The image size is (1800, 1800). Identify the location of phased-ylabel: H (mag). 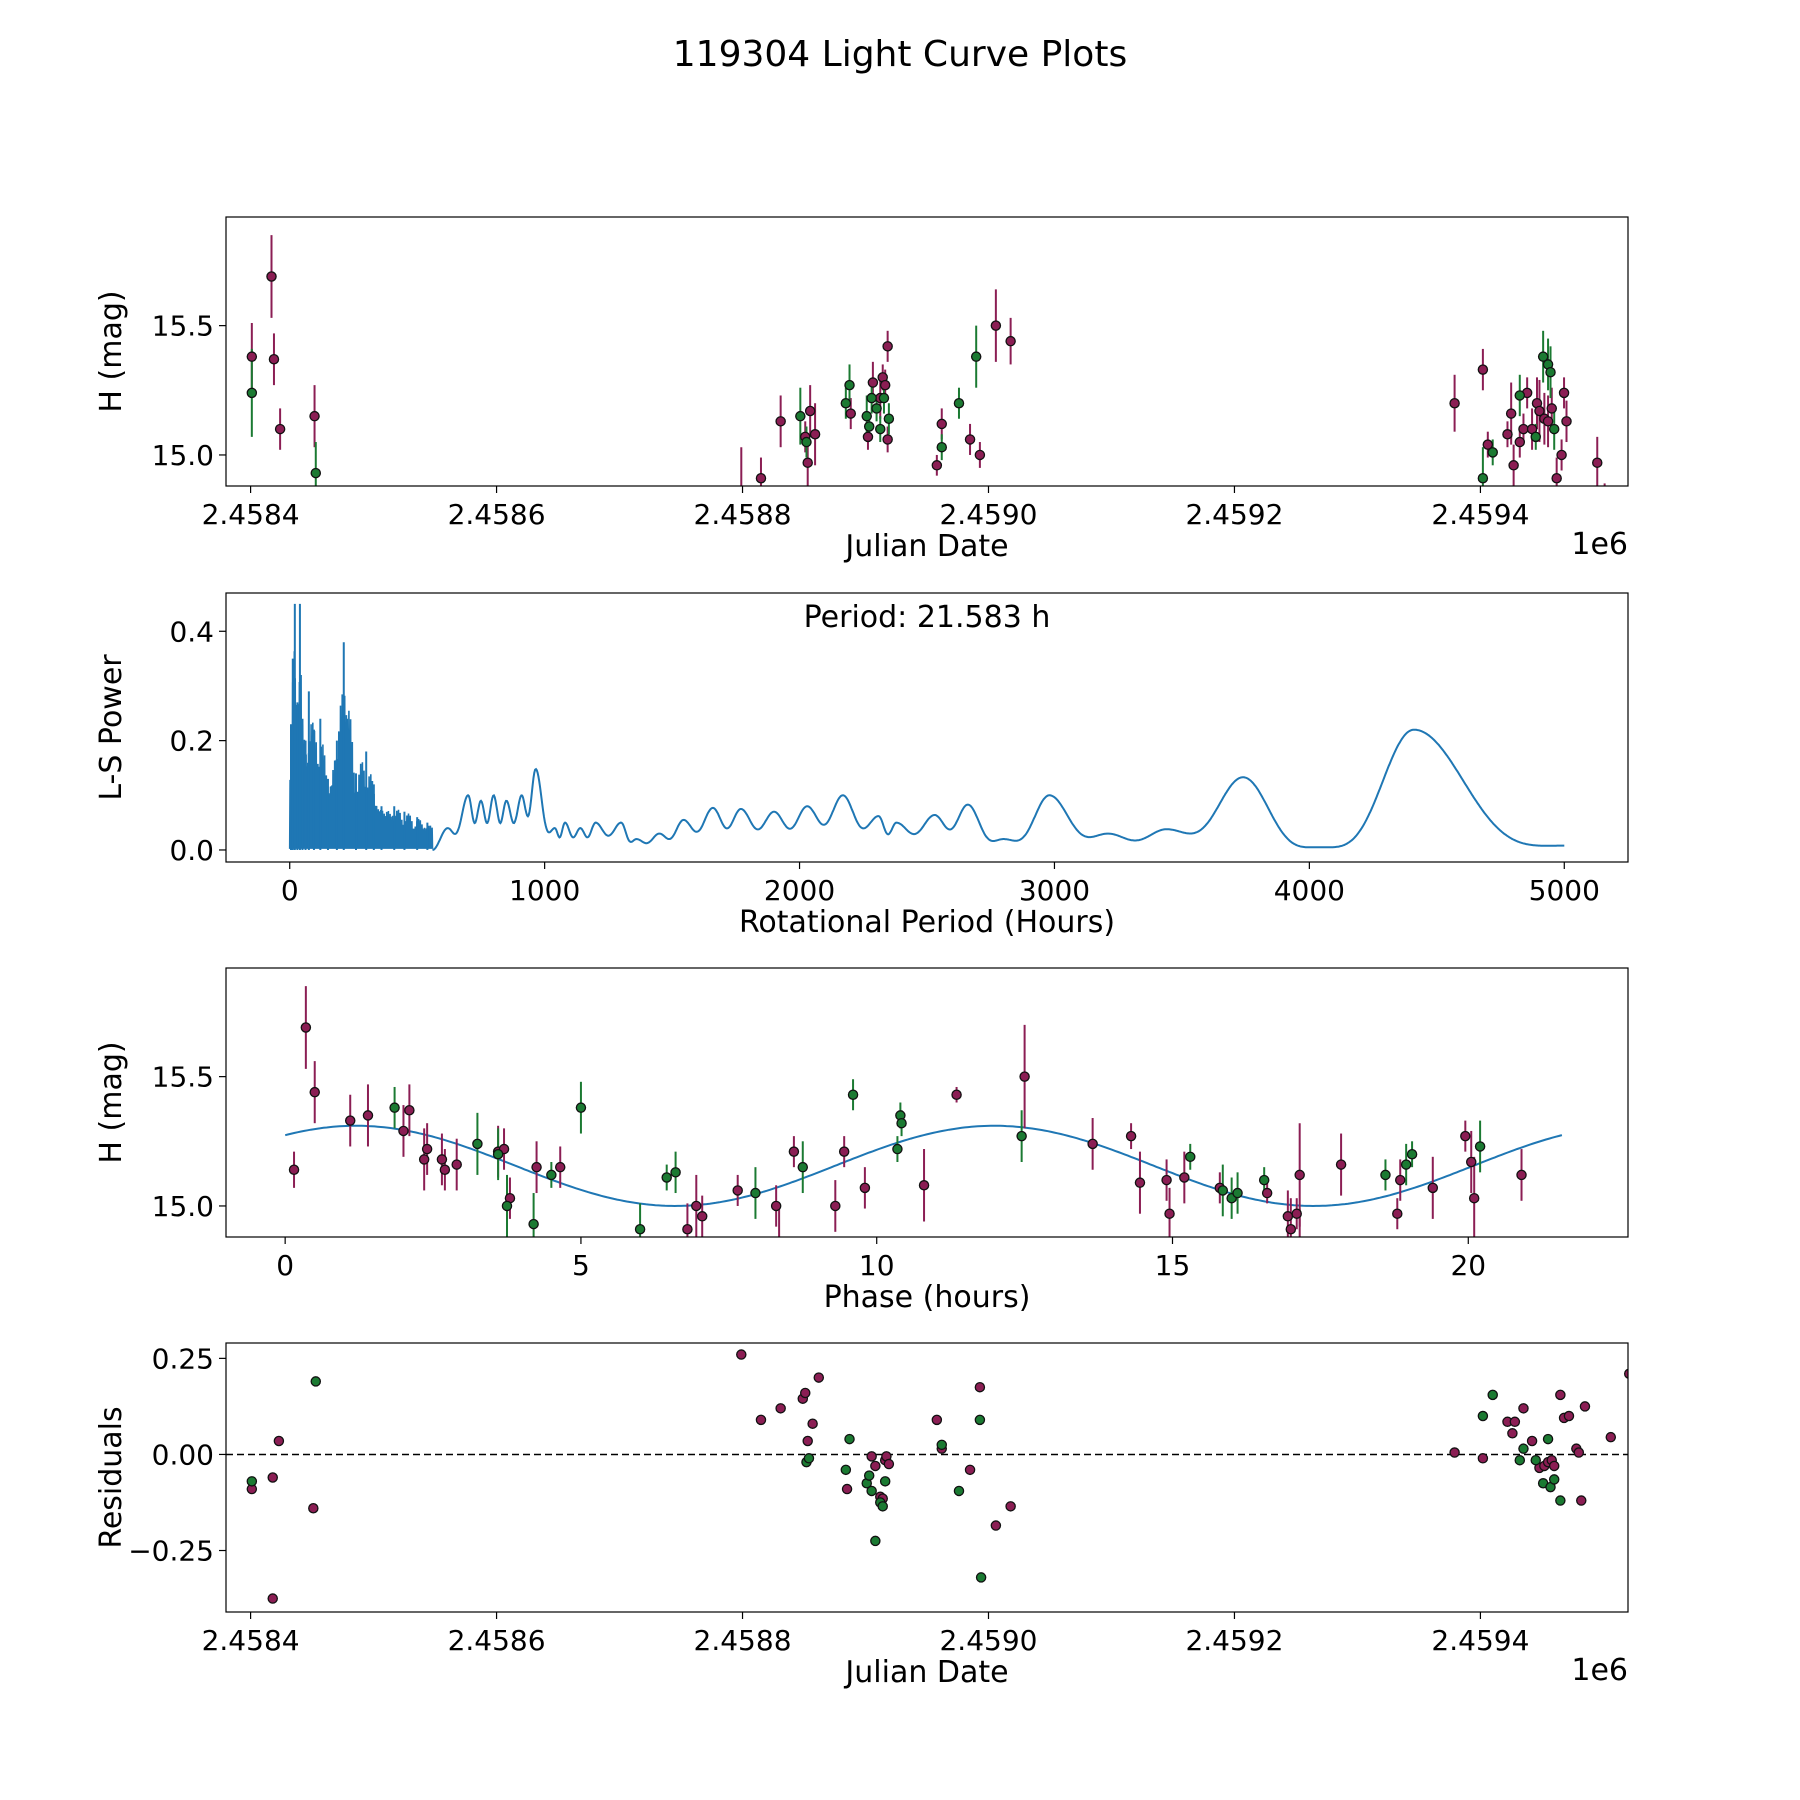
(111, 1102).